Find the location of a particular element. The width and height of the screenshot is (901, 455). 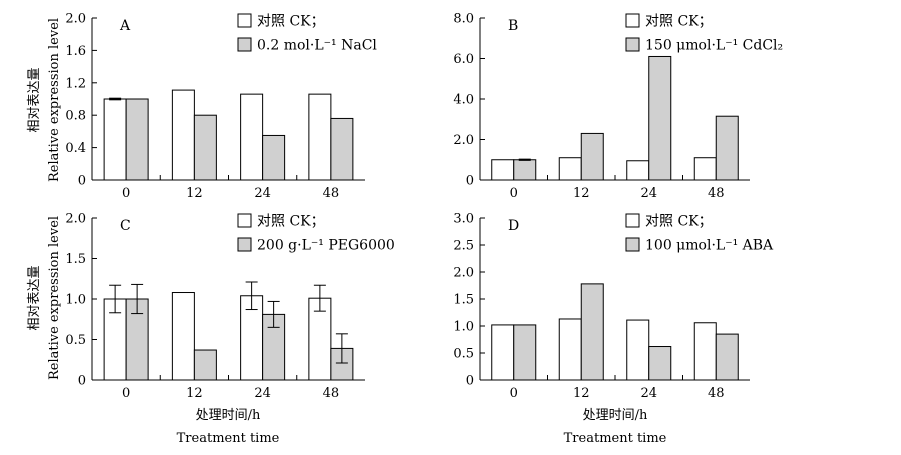

x-tick-label-d: 0 is located at coordinates (514, 393).